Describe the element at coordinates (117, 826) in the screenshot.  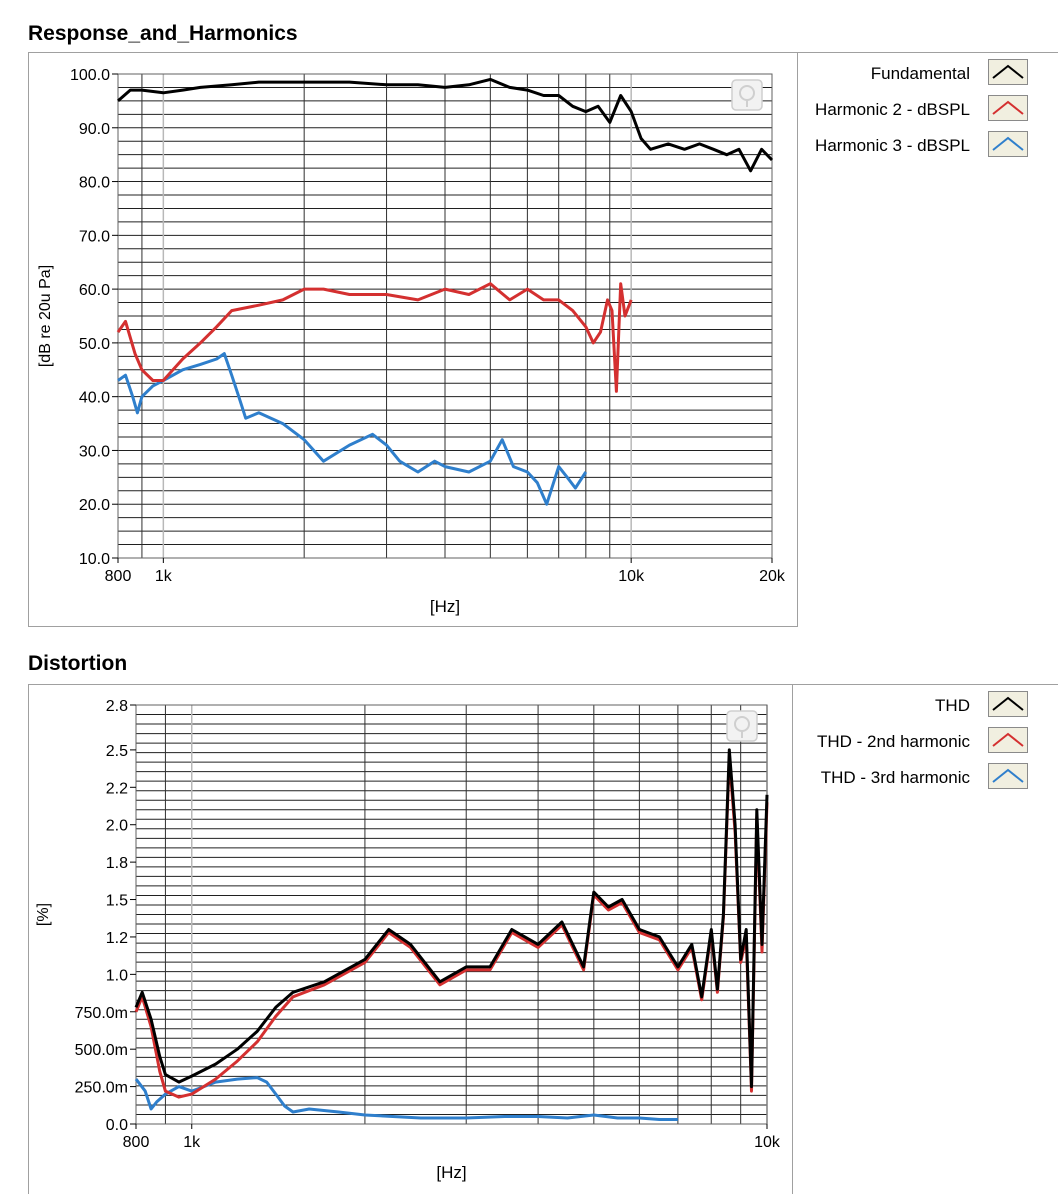
I see `y-tick-label: 2.0` at that location.